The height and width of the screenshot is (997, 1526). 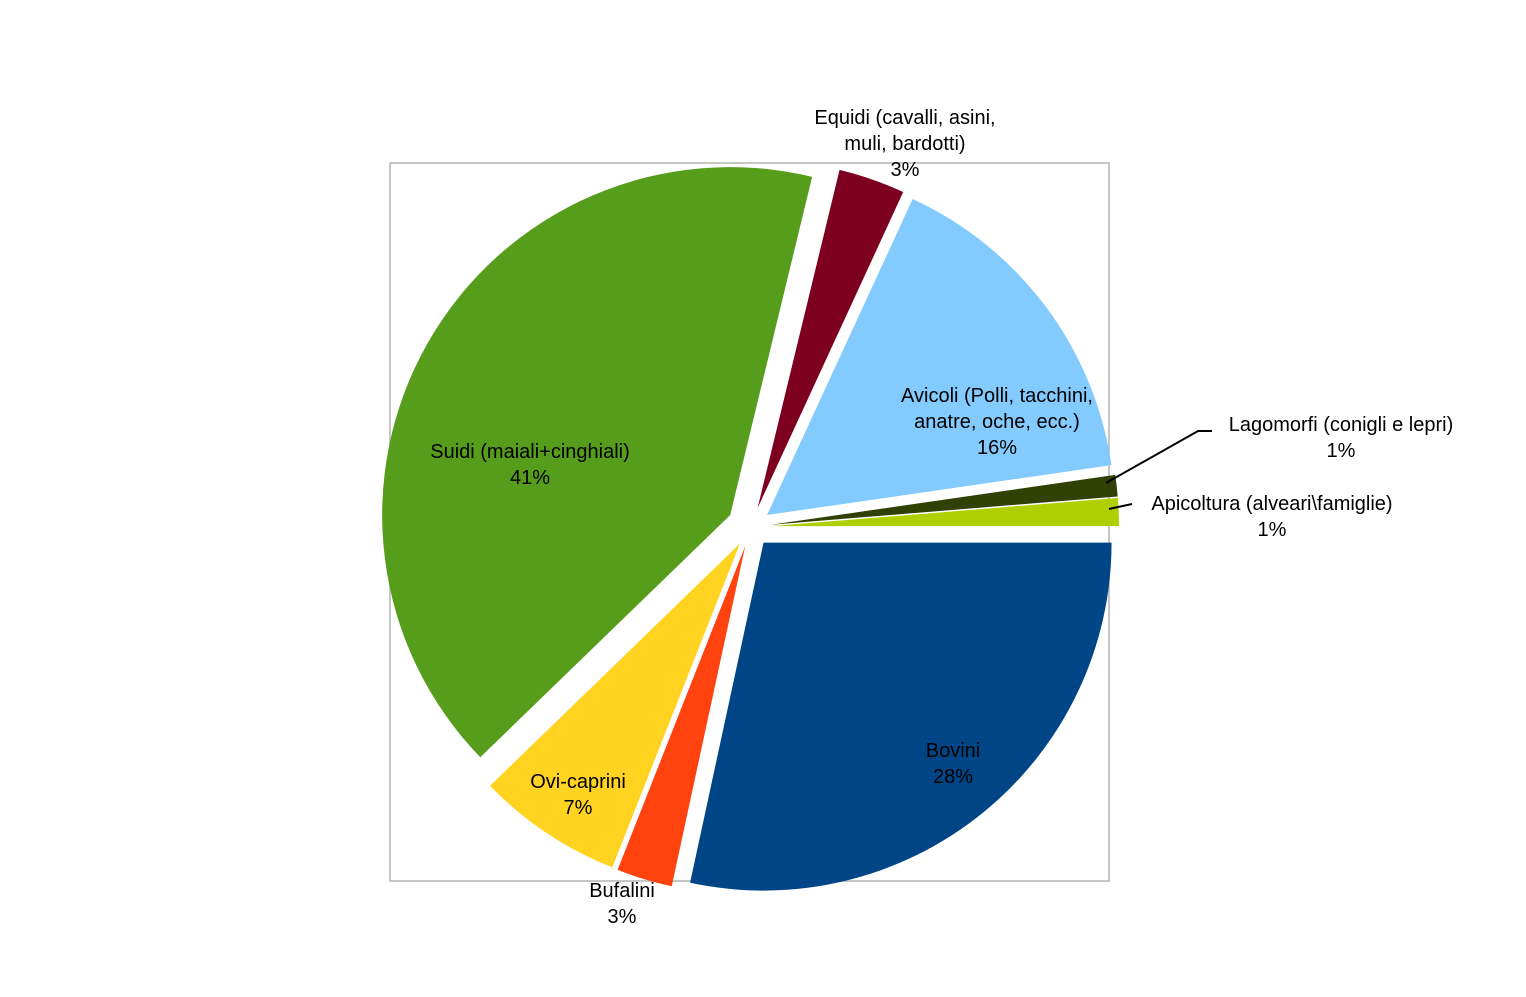 I want to click on slice-label: Apicoltura (alveari\famiglie) 1%, so click(x=1271, y=517).